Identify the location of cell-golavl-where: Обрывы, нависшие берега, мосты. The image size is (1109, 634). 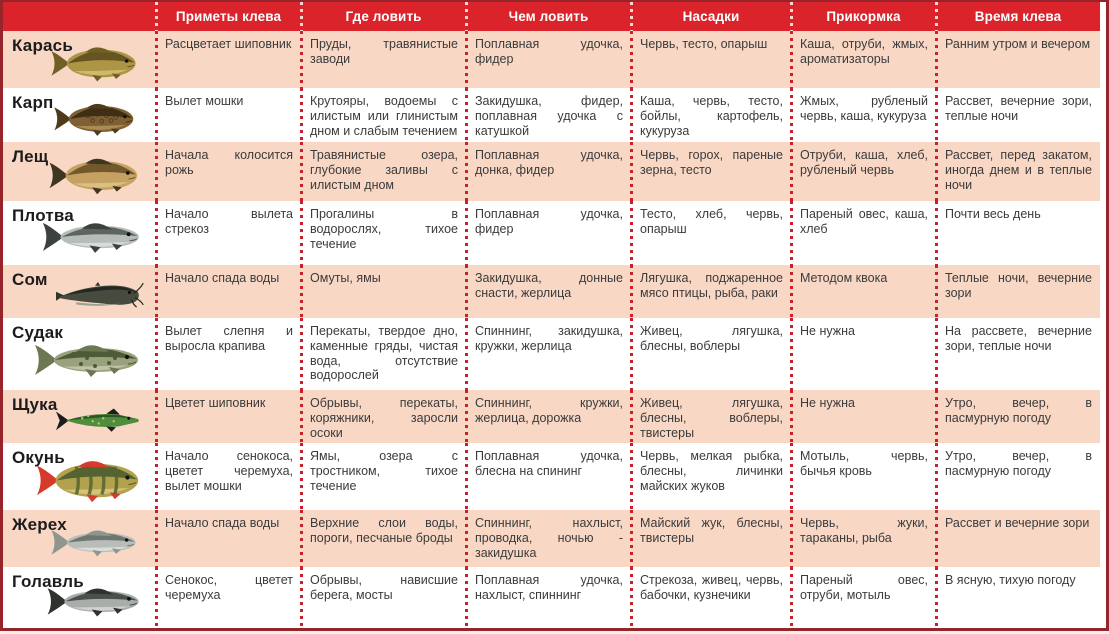
(383, 597).